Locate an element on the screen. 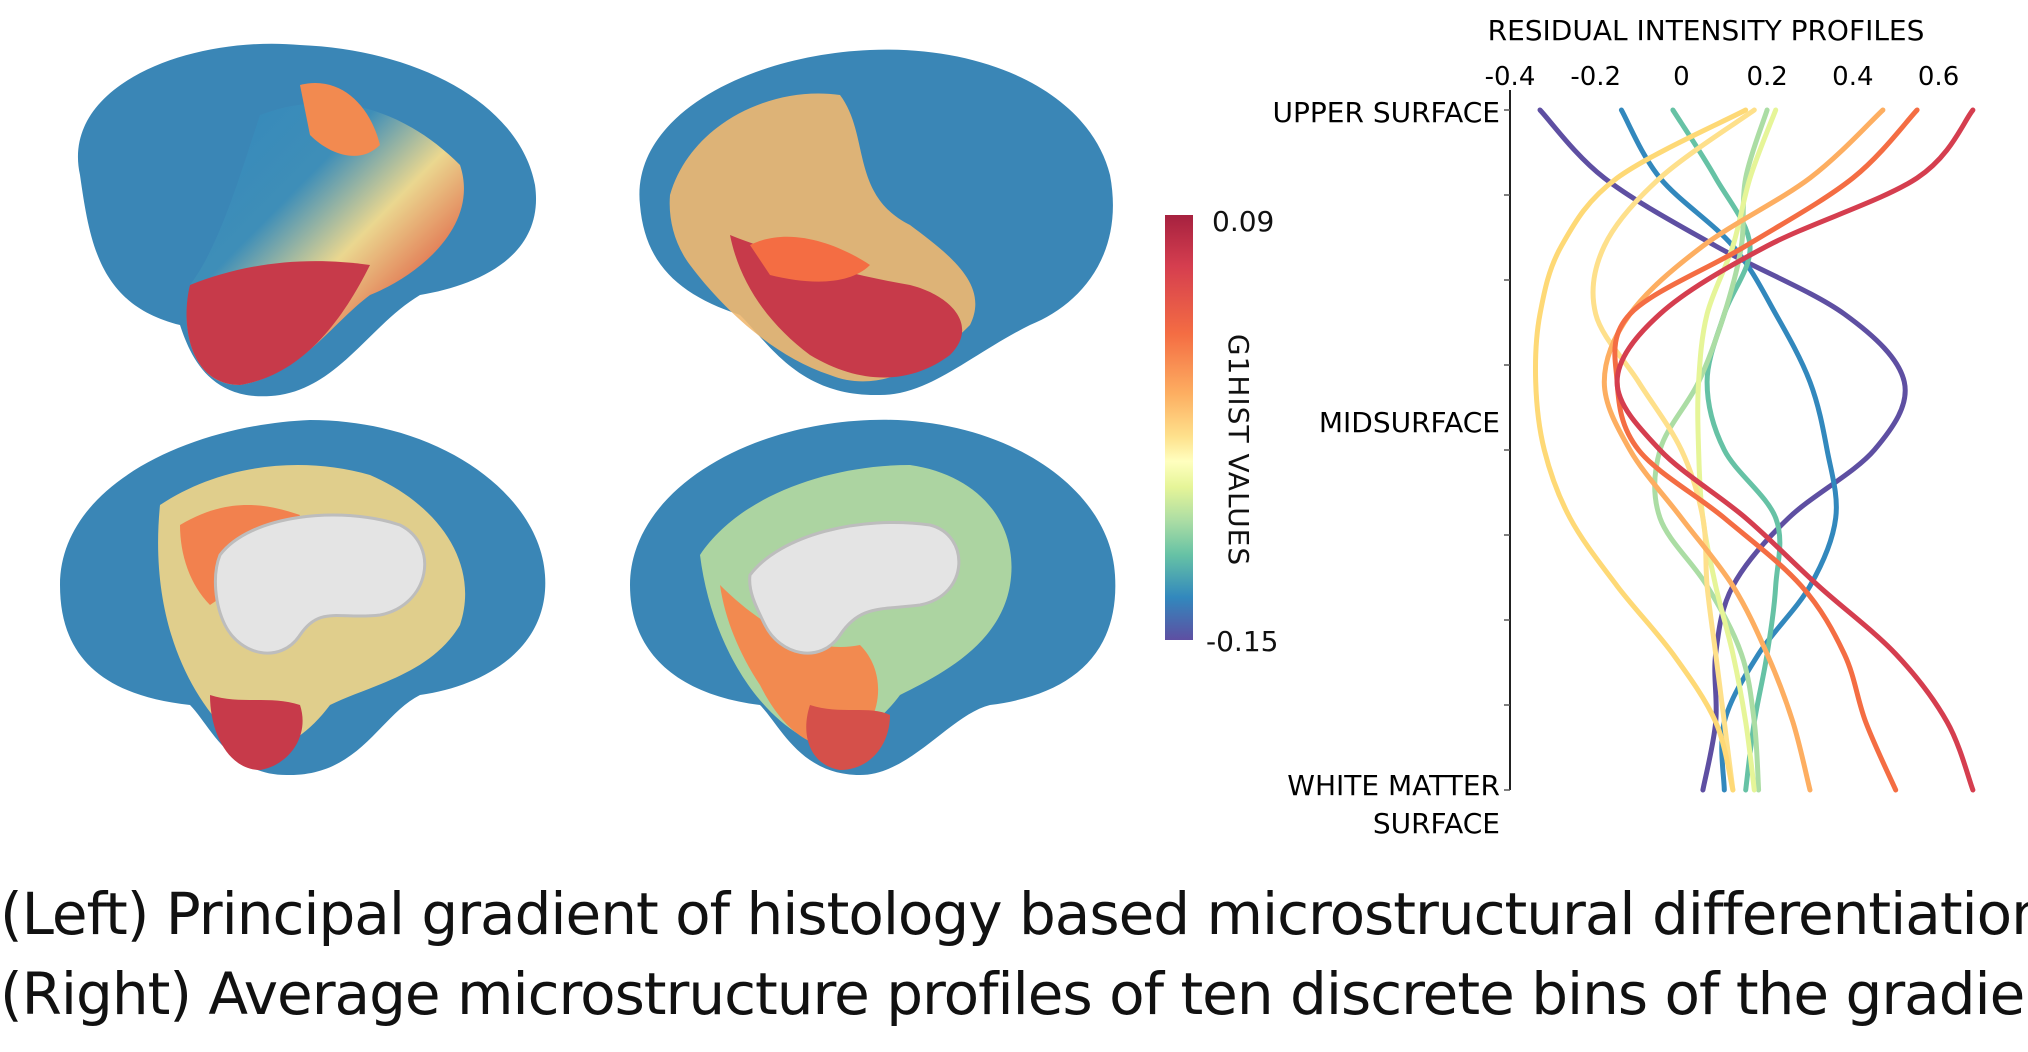 This screenshot has width=2028, height=1052. brain-lateral-right is located at coordinates (870, 220).